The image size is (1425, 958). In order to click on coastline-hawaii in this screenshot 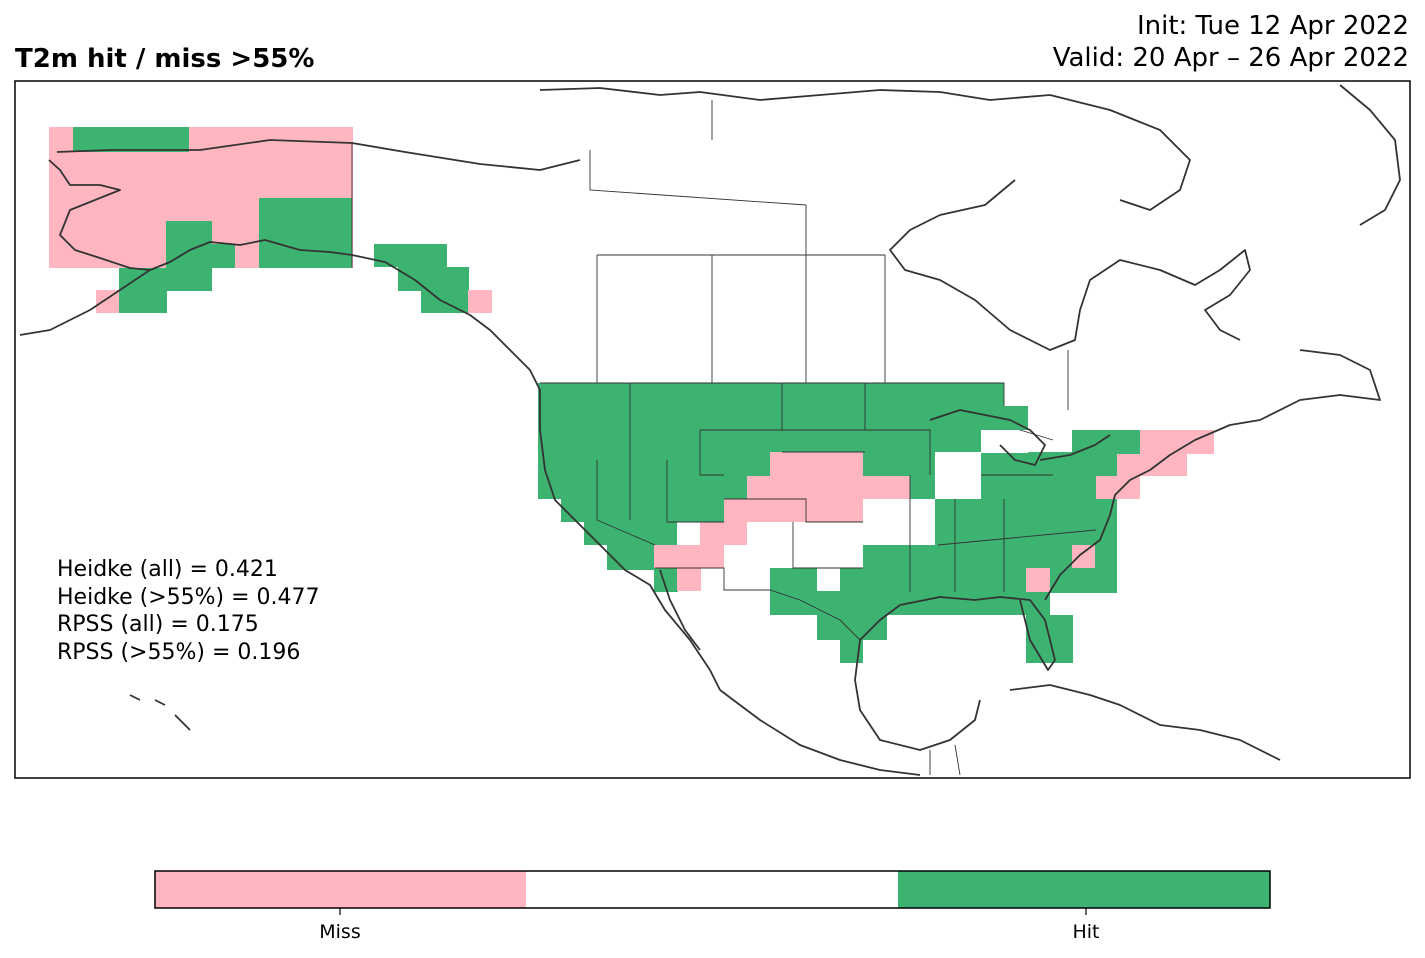, I will do `click(160, 712)`.